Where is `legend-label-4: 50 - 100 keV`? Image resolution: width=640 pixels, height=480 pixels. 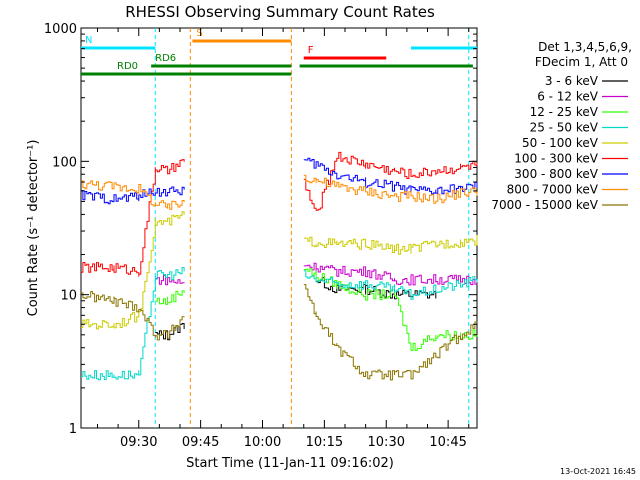 legend-label-4: 50 - 100 keV is located at coordinates (560, 143).